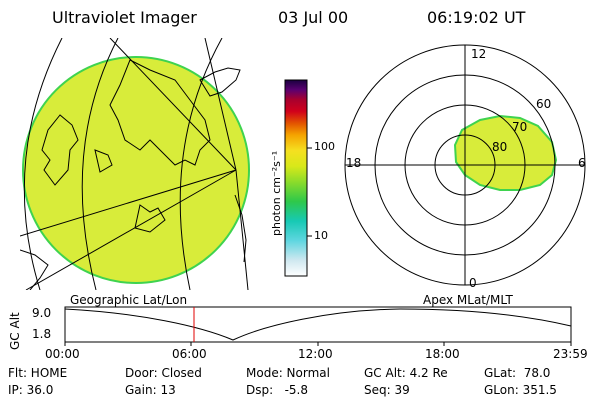 This screenshot has width=600, height=400. I want to click on timeline-plot, so click(318, 326).